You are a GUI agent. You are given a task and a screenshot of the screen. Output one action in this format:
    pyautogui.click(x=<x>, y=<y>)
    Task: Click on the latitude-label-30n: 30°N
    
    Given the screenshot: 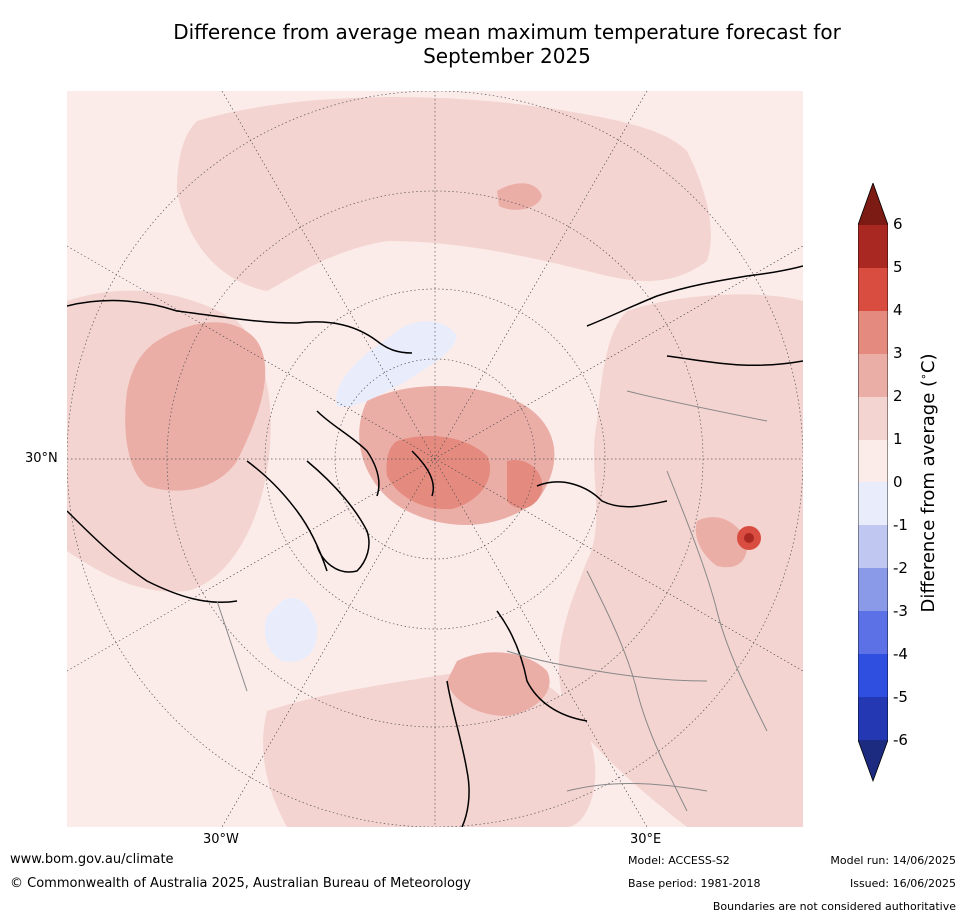 What is the action you would take?
    pyautogui.click(x=41, y=458)
    